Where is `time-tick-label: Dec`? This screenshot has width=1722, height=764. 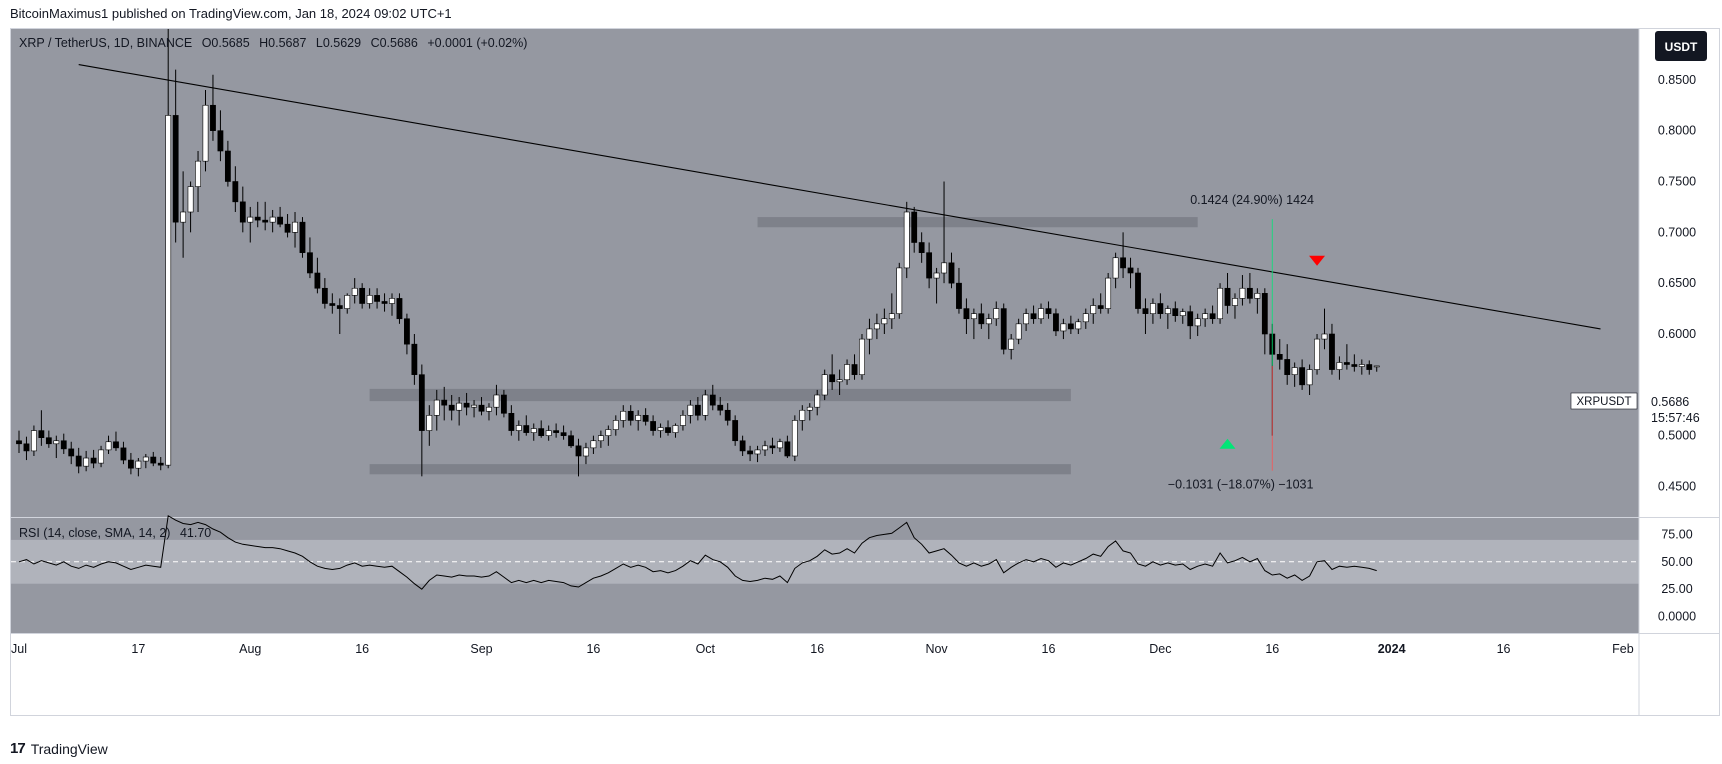 time-tick-label: Dec is located at coordinates (1160, 649).